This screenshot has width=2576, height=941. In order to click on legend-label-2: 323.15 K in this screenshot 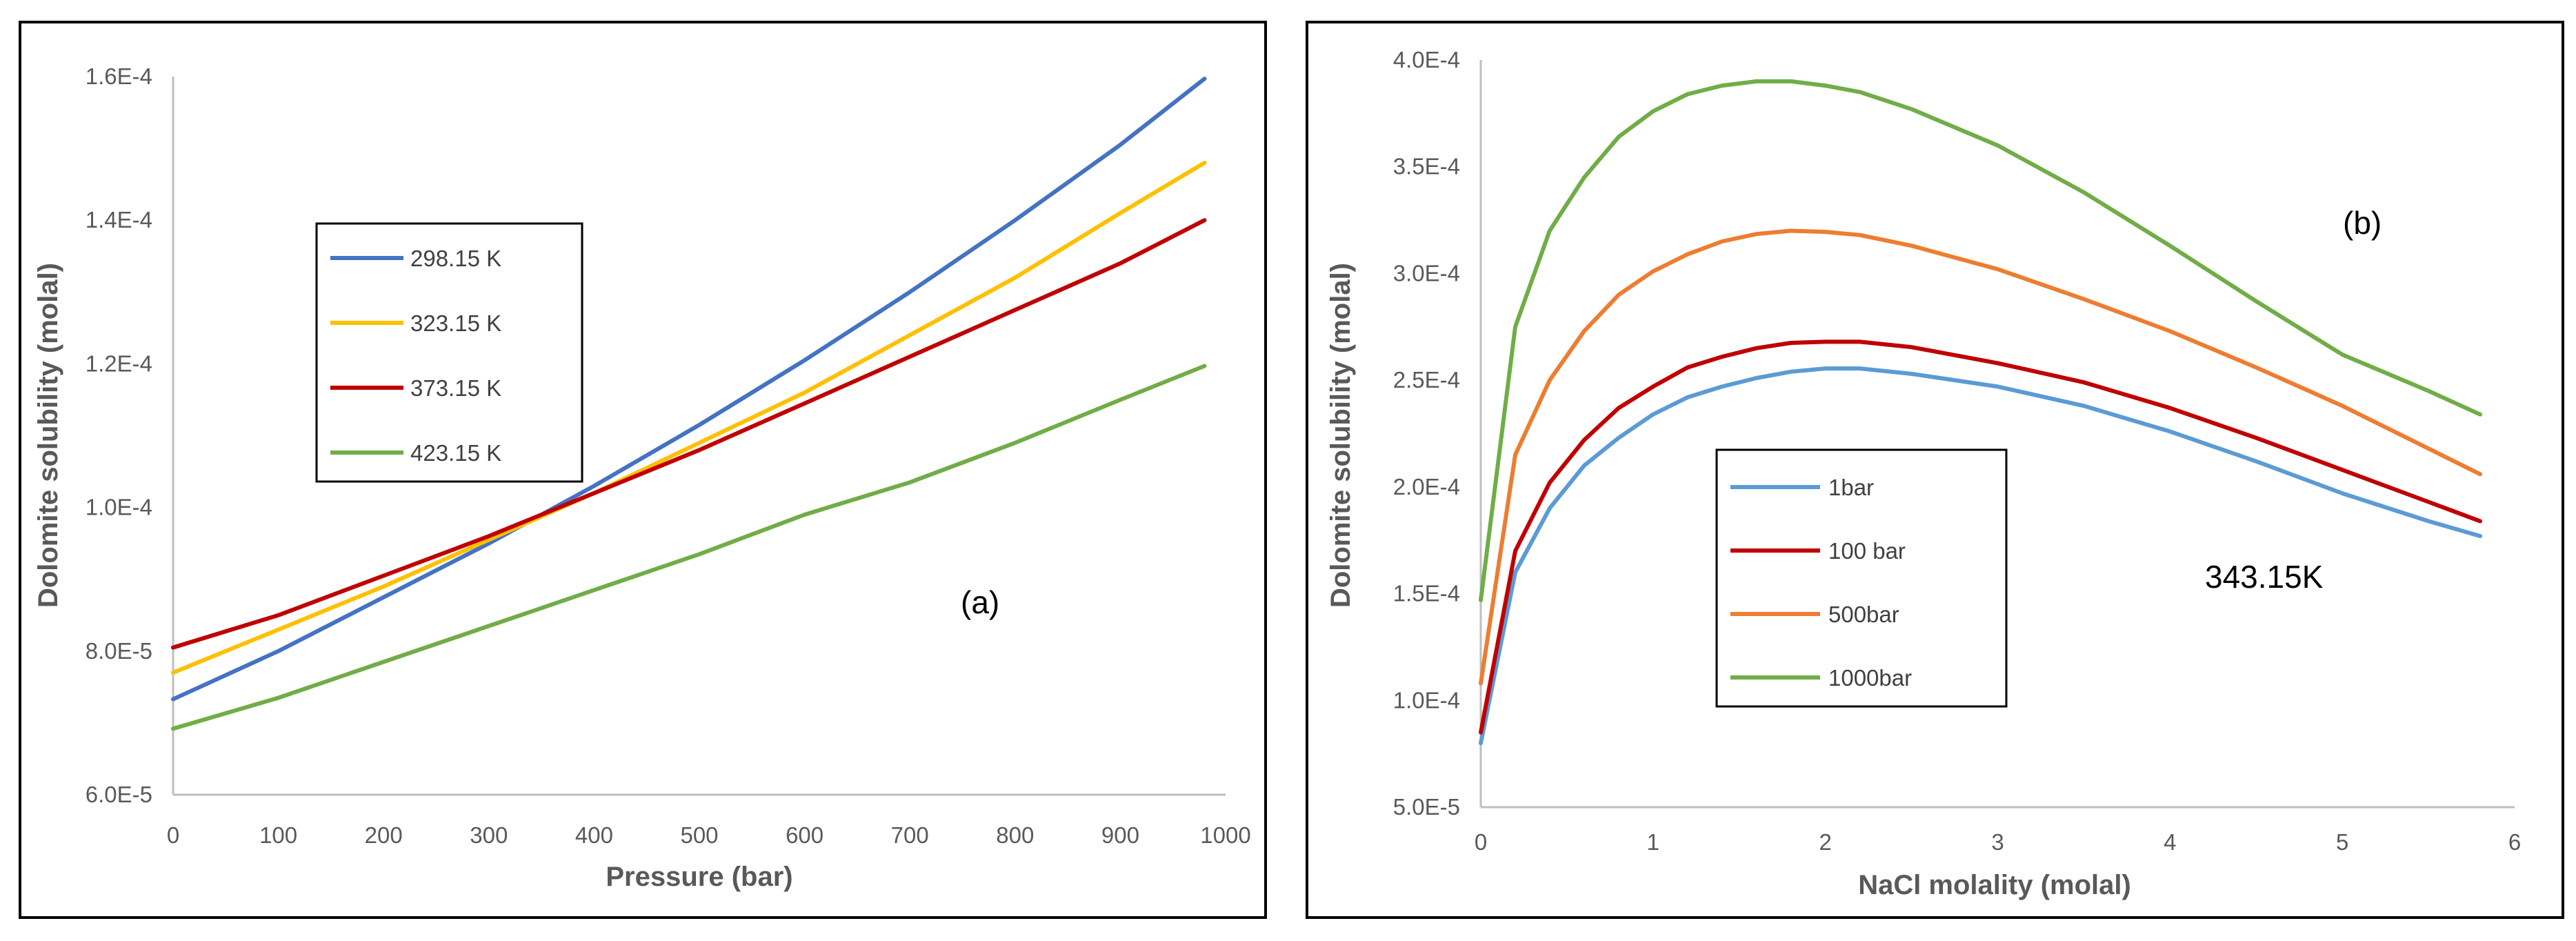, I will do `click(455, 323)`.